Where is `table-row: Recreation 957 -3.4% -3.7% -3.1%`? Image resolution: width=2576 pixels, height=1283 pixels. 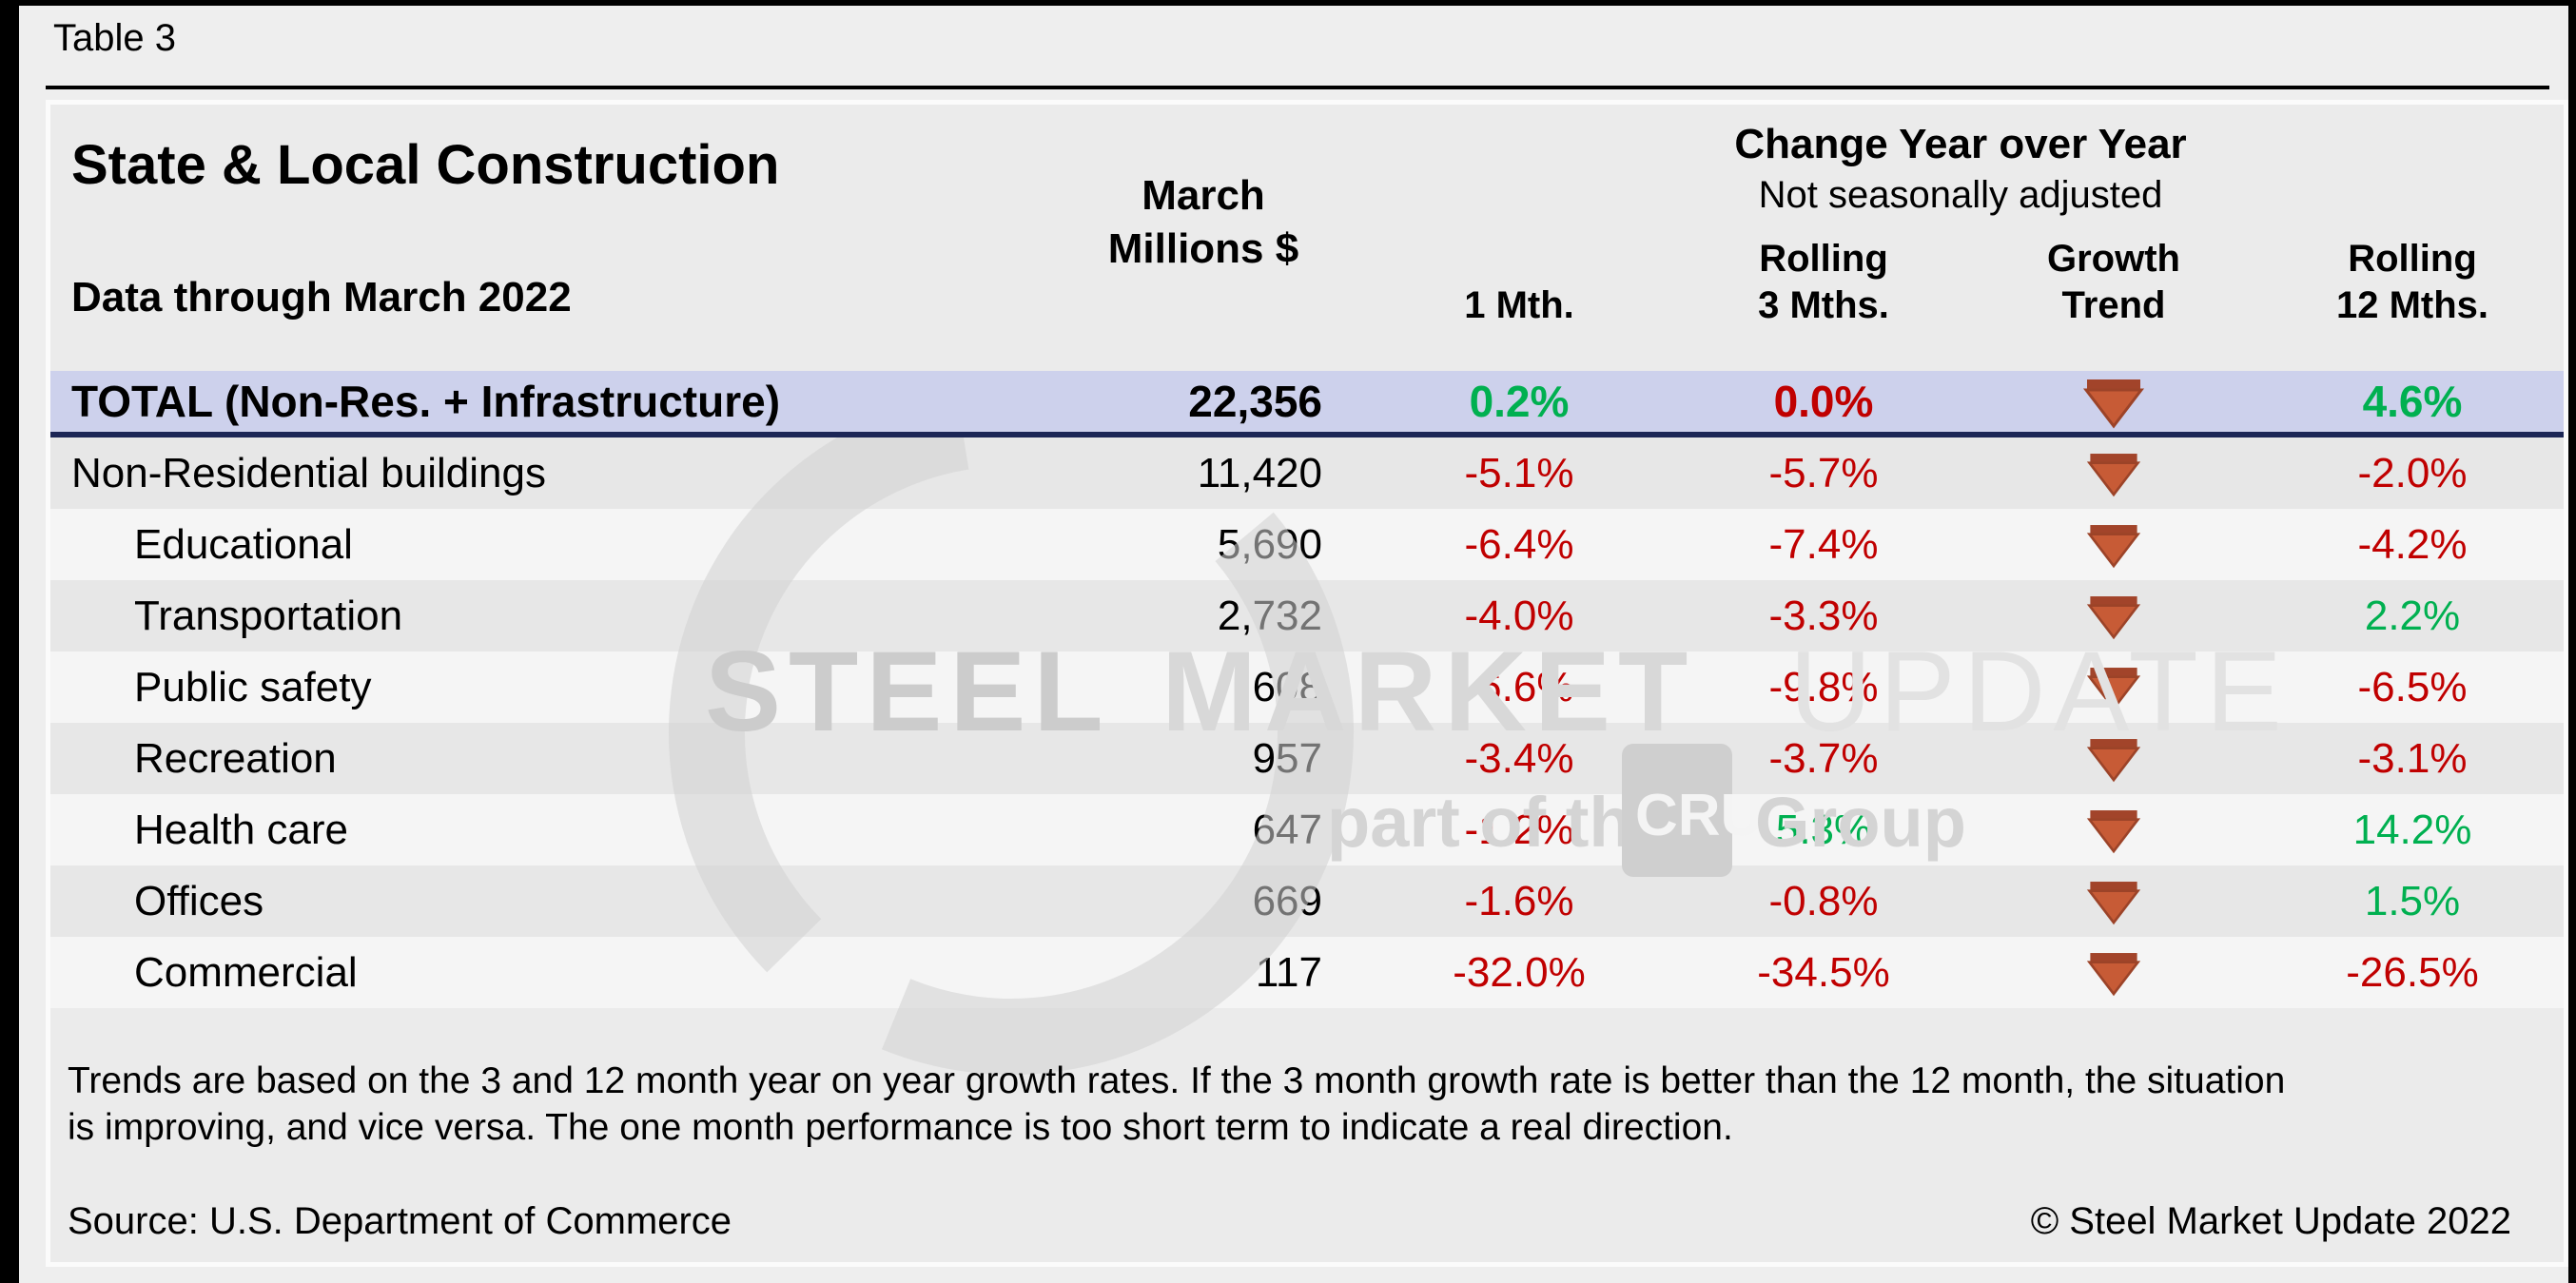
table-row: Recreation 957 -3.4% -3.7% -3.1% is located at coordinates (1307, 758).